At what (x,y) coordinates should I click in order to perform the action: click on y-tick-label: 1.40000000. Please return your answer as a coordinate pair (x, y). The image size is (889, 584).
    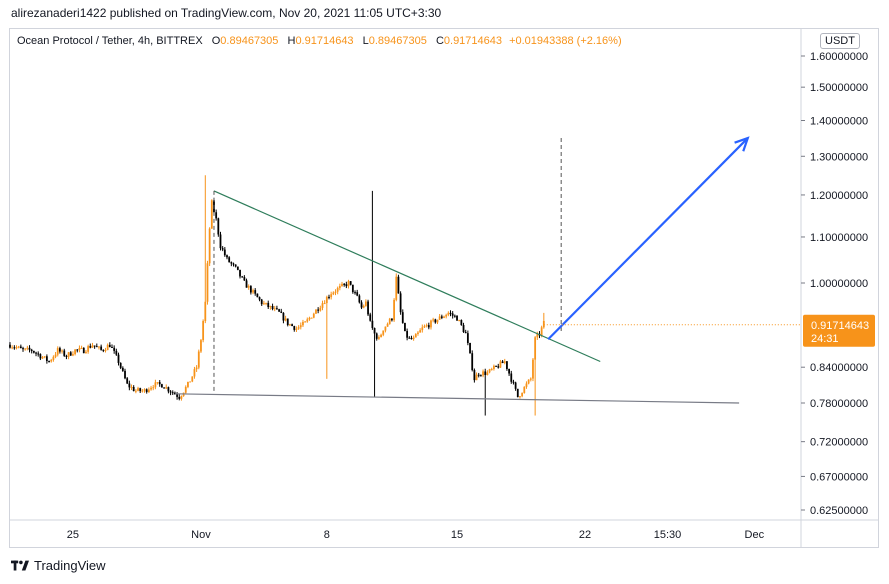
    Looking at the image, I should click on (839, 121).